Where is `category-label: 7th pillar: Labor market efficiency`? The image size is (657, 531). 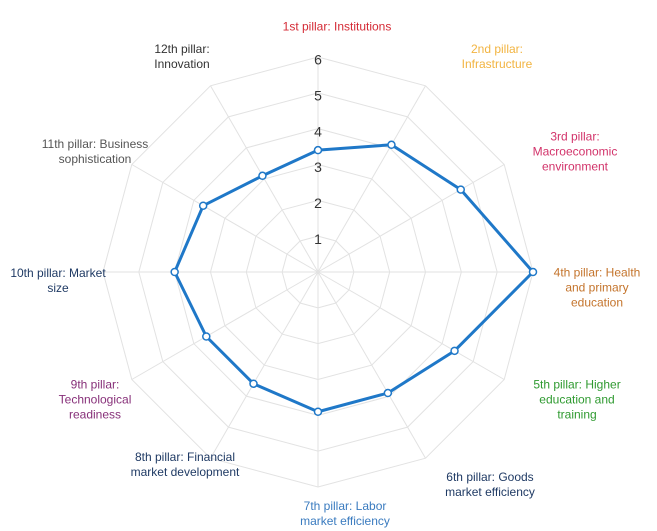 category-label: 7th pillar: Labor market efficiency is located at coordinates (345, 513).